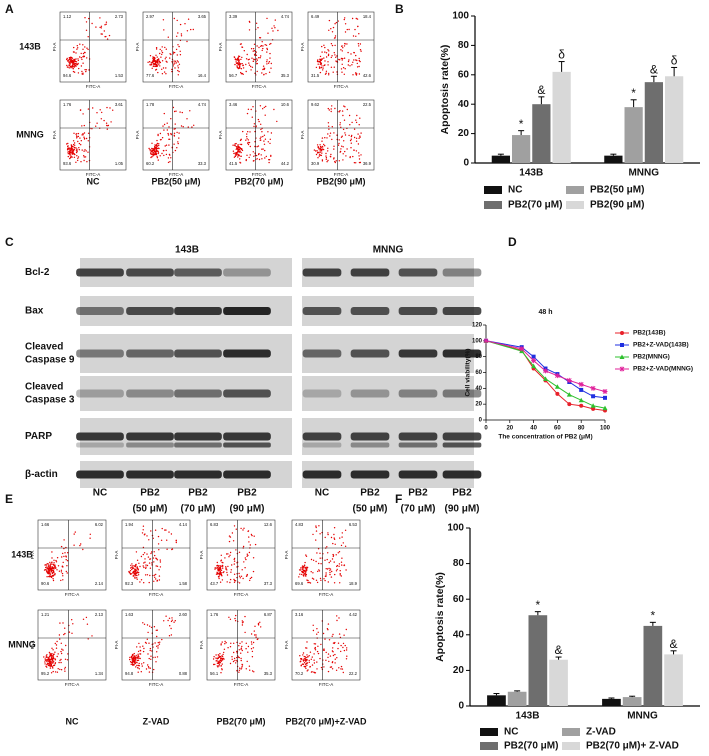  I want to click on quadrant-value: 77.6, so click(150, 75).